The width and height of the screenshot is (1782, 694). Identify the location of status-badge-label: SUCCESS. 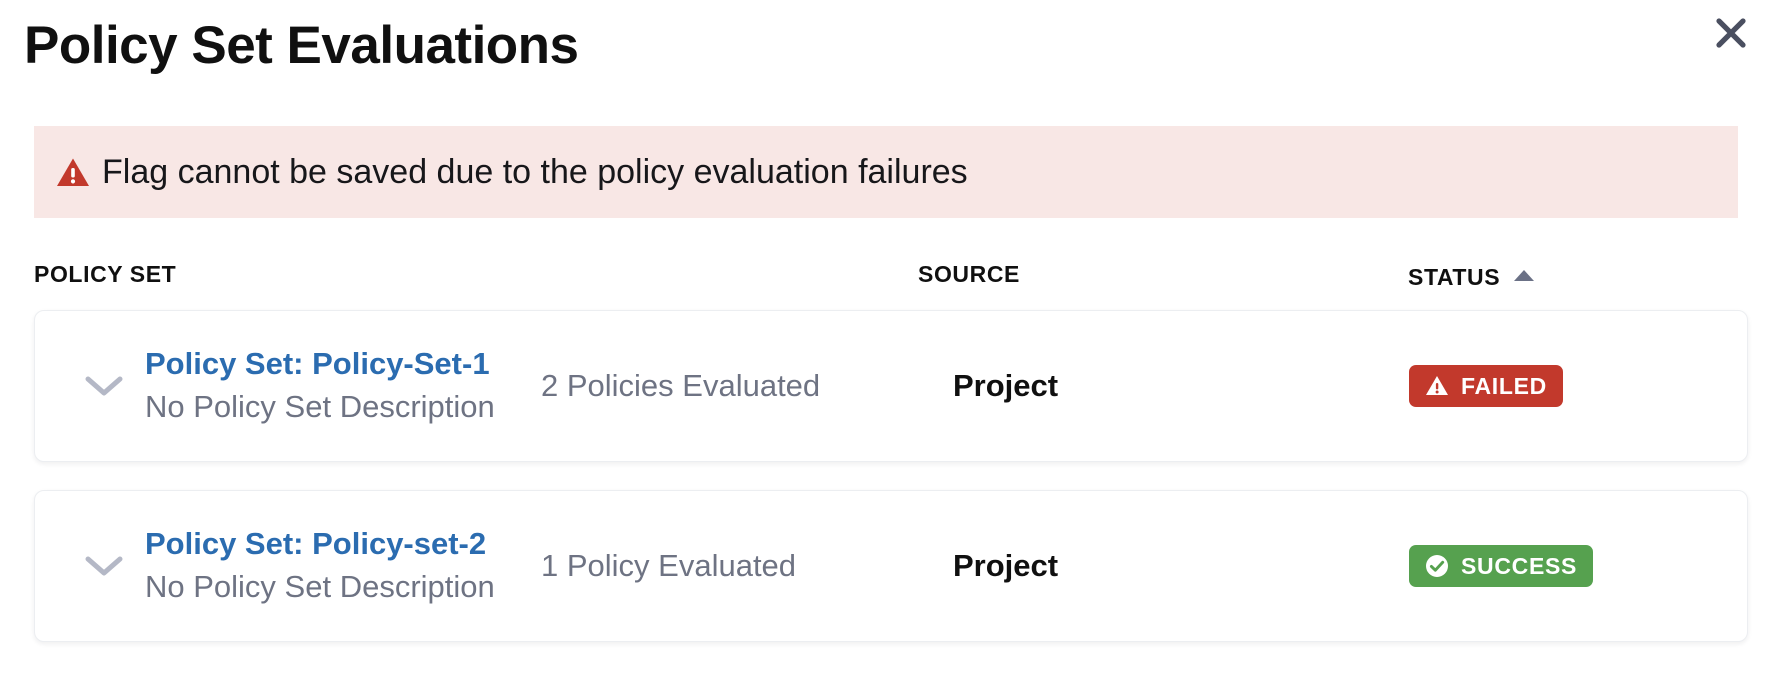
(1519, 566).